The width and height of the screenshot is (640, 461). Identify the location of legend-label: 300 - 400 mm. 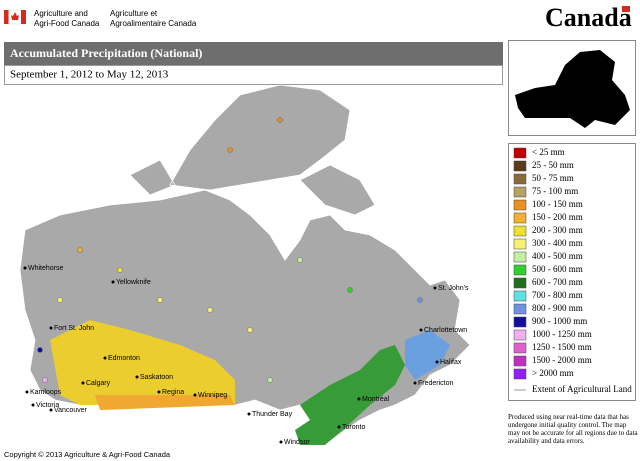
(557, 243).